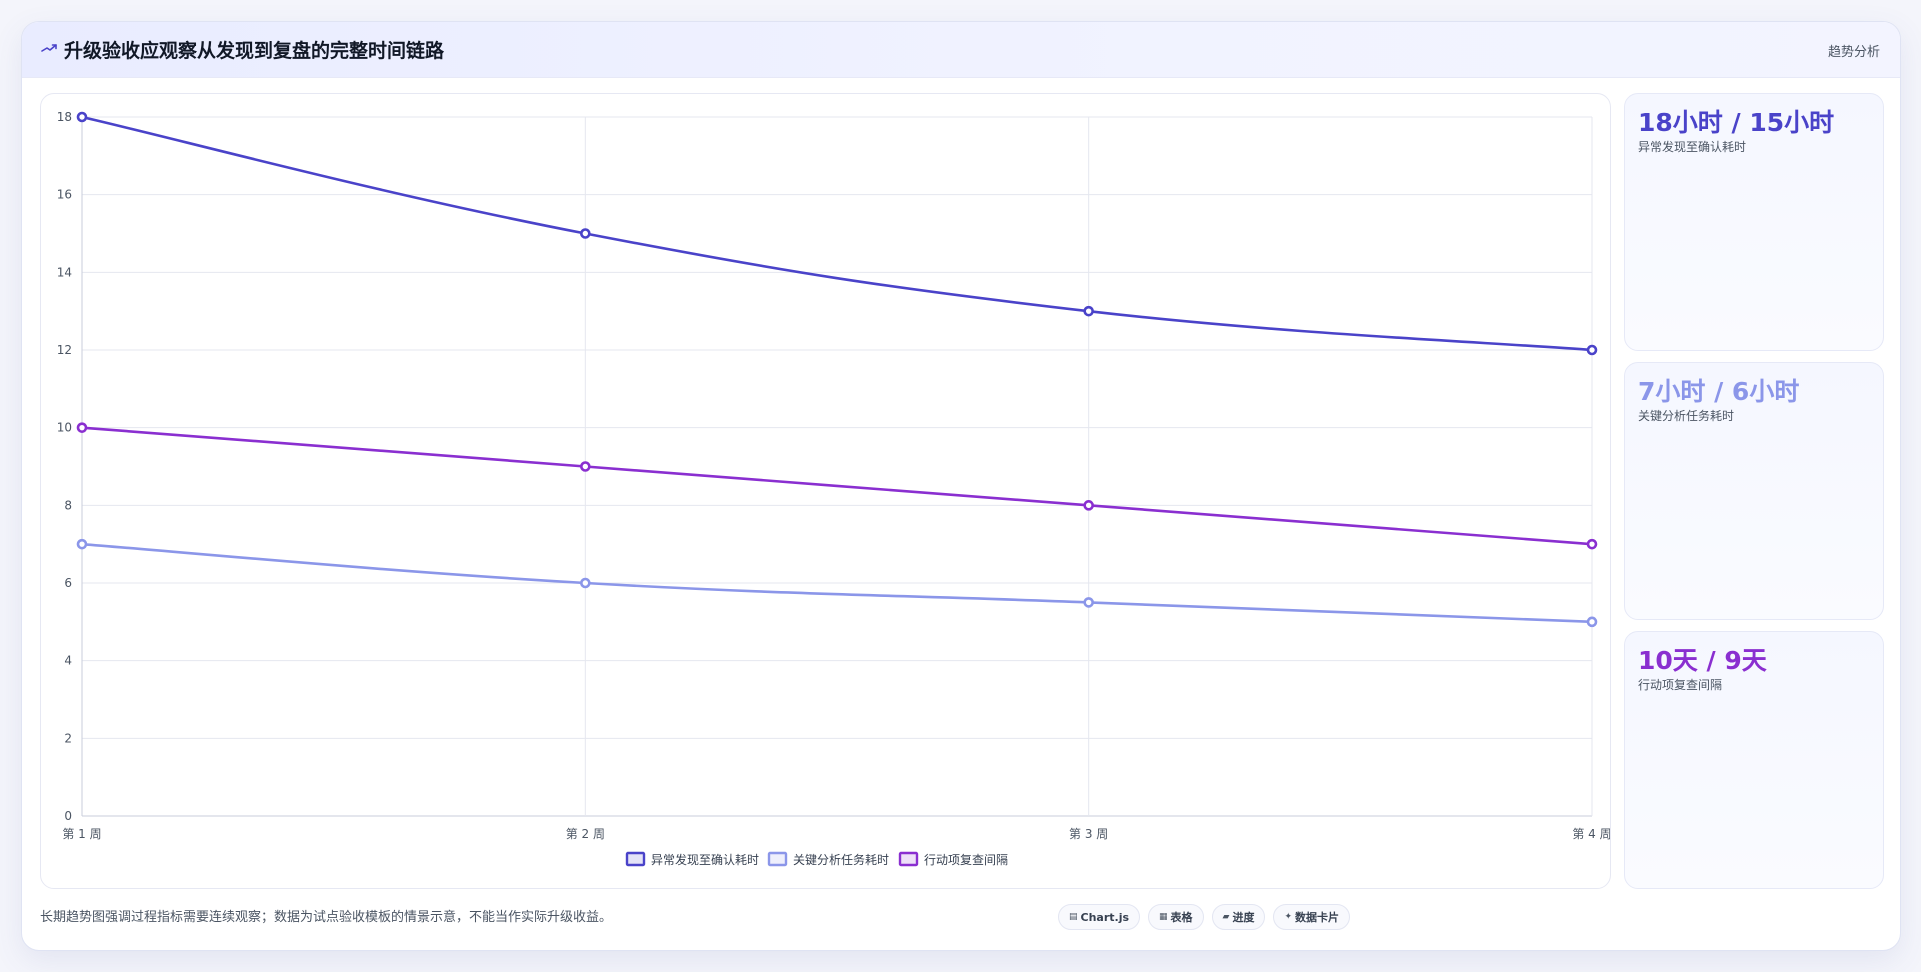  I want to click on y-tick-label: 18, so click(64, 117).